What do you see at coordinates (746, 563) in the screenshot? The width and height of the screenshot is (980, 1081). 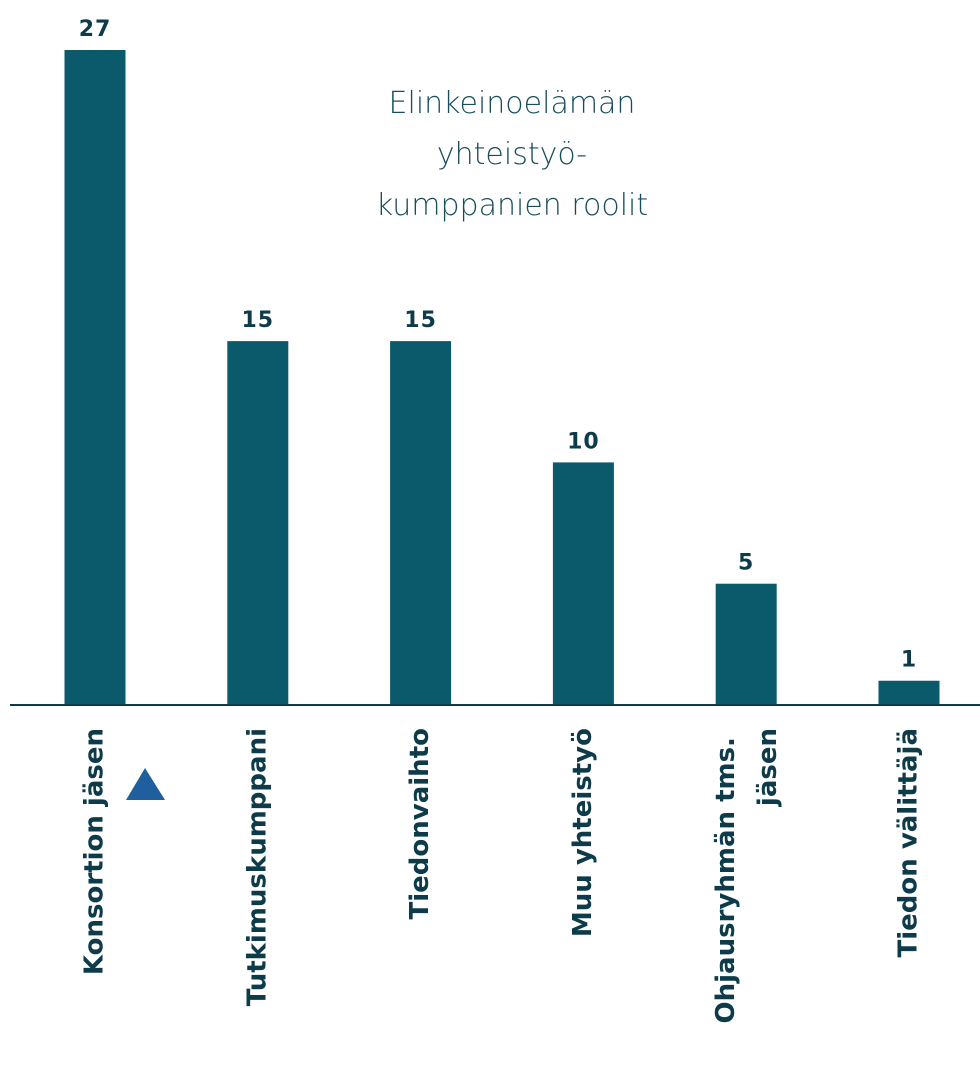 I see `value-label: 5` at bounding box center [746, 563].